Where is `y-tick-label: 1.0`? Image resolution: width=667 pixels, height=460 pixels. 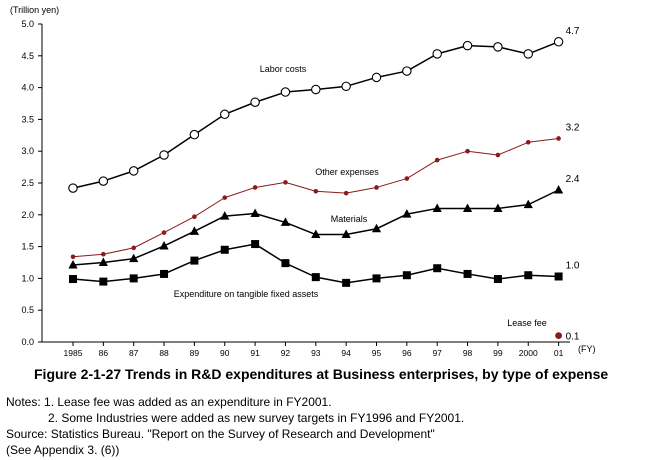 y-tick-label: 1.0 is located at coordinates (27, 278).